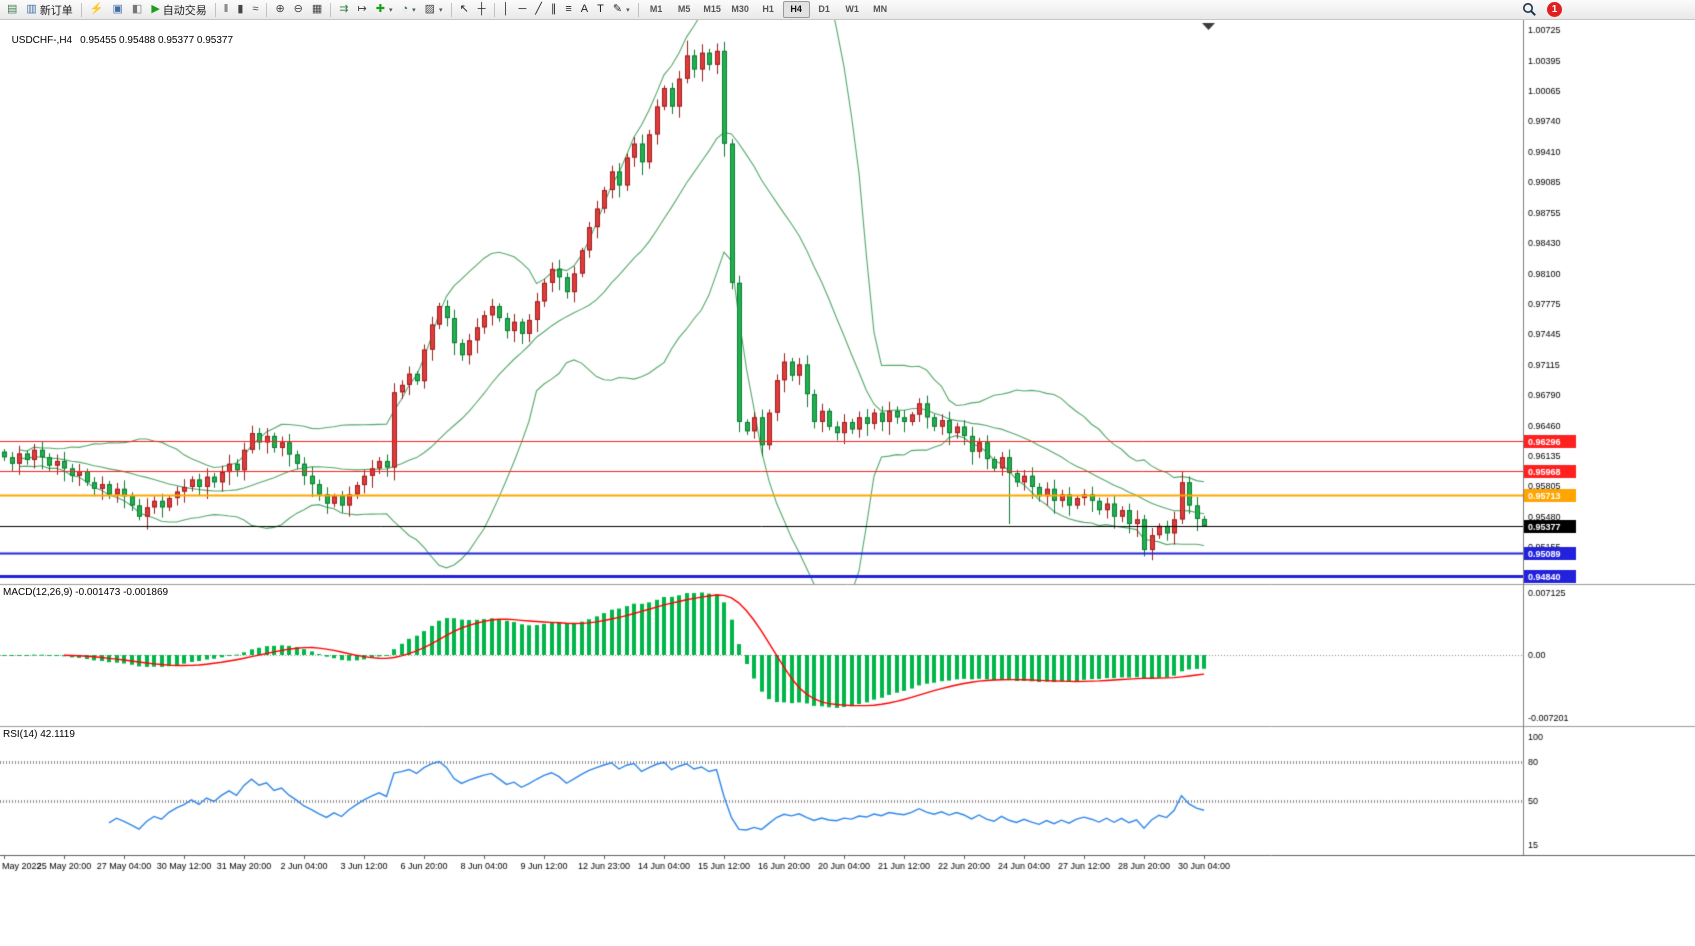 The width and height of the screenshot is (1695, 946). I want to click on zoom-out-button: ⊖, so click(298, 10).